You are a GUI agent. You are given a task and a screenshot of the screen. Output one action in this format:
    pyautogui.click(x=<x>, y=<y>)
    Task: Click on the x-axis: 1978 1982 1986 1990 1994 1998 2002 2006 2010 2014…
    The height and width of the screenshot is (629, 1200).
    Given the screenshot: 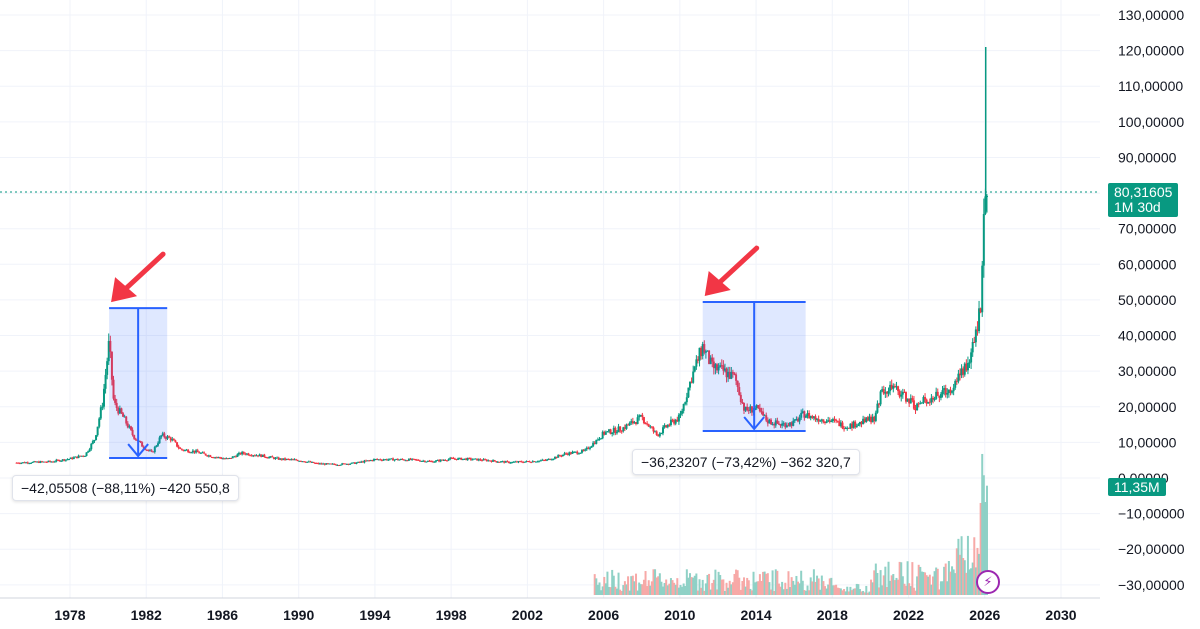 What is the action you would take?
    pyautogui.click(x=565, y=615)
    